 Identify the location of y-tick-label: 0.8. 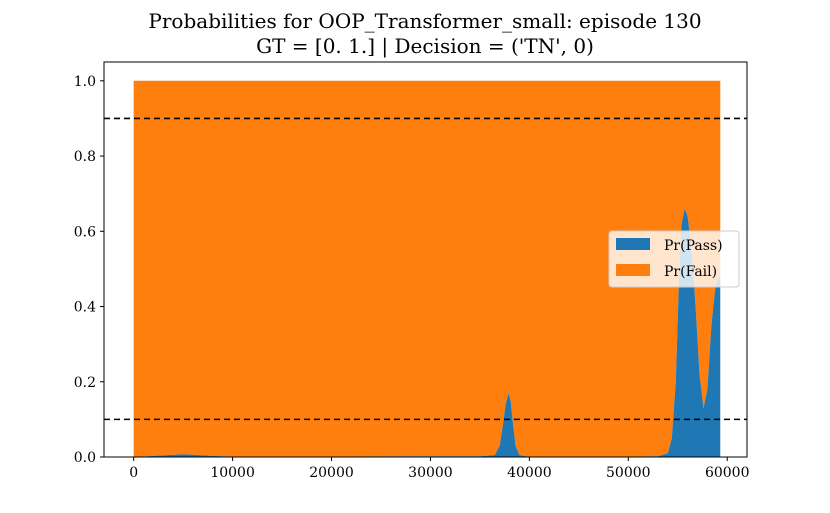
(85, 157).